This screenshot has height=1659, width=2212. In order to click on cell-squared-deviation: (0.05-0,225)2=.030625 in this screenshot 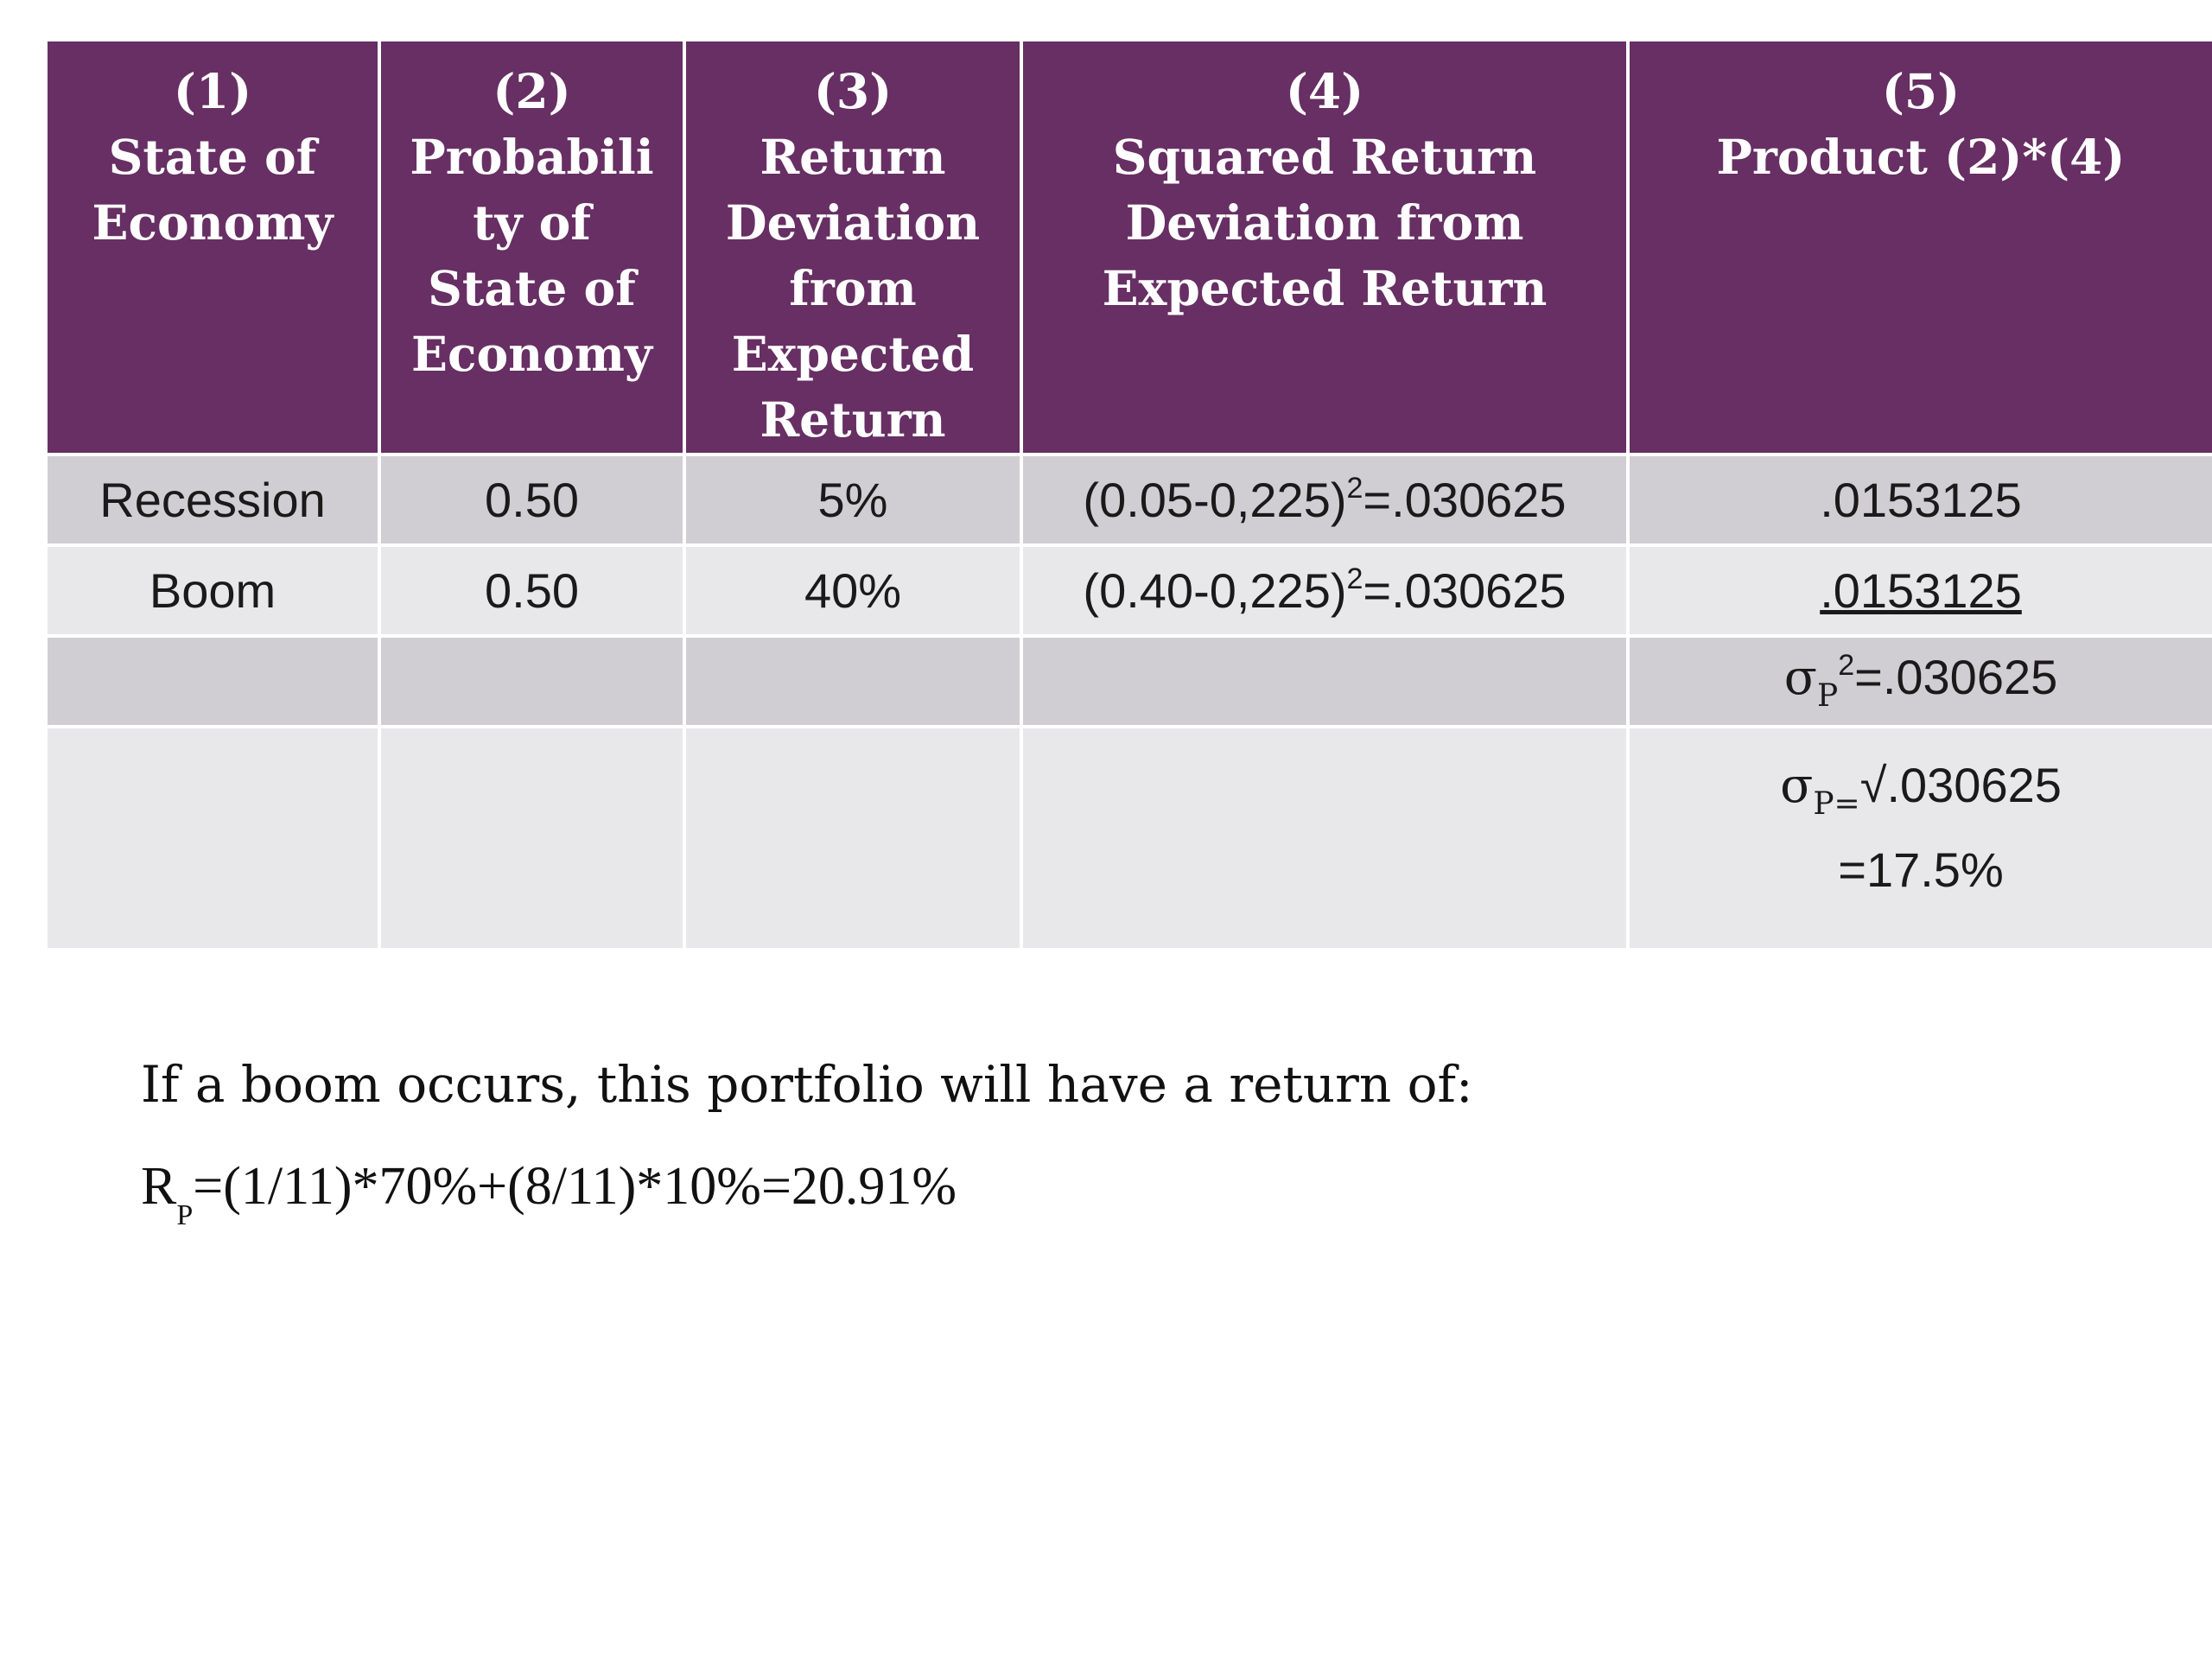, I will do `click(1325, 500)`.